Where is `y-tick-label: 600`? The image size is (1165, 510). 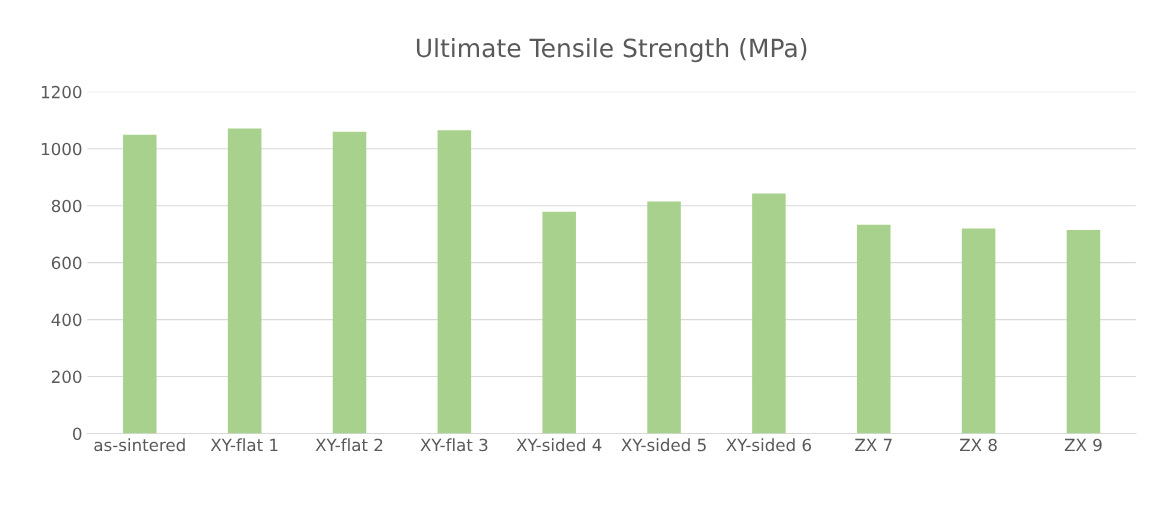
y-tick-label: 600 is located at coordinates (66, 263).